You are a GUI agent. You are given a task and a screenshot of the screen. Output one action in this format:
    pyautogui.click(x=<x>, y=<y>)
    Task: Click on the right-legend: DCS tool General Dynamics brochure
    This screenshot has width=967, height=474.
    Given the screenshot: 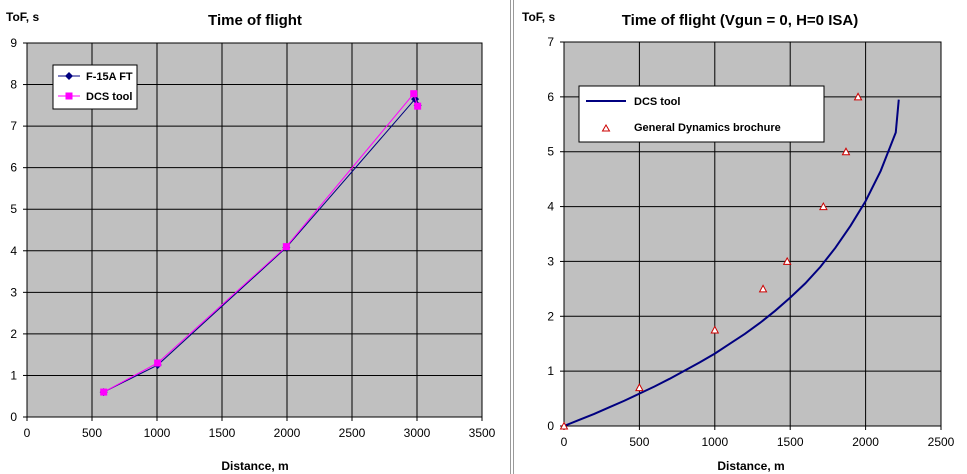 What is the action you would take?
    pyautogui.click(x=701, y=114)
    